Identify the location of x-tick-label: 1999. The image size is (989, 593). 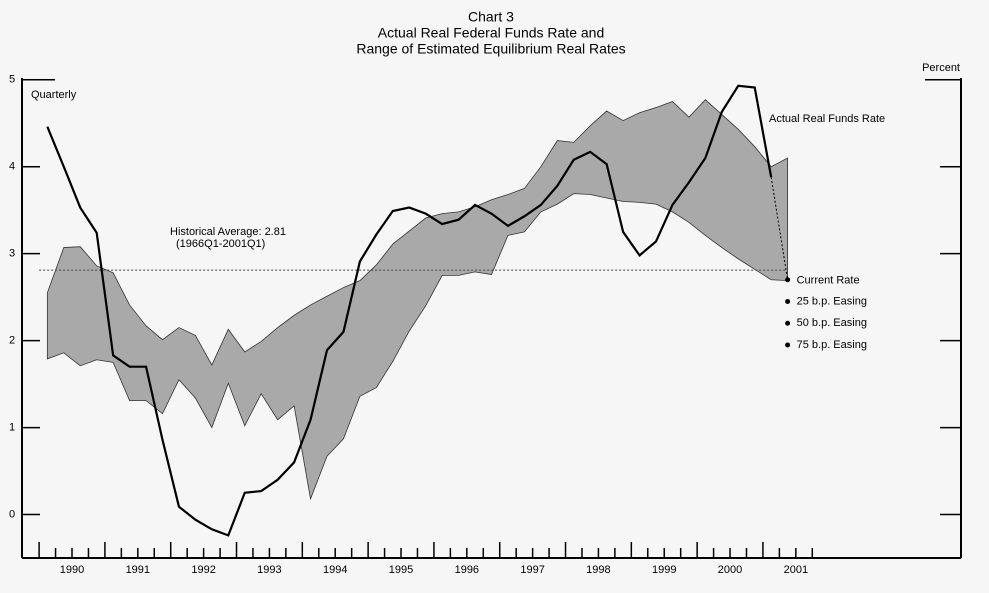
(664, 570).